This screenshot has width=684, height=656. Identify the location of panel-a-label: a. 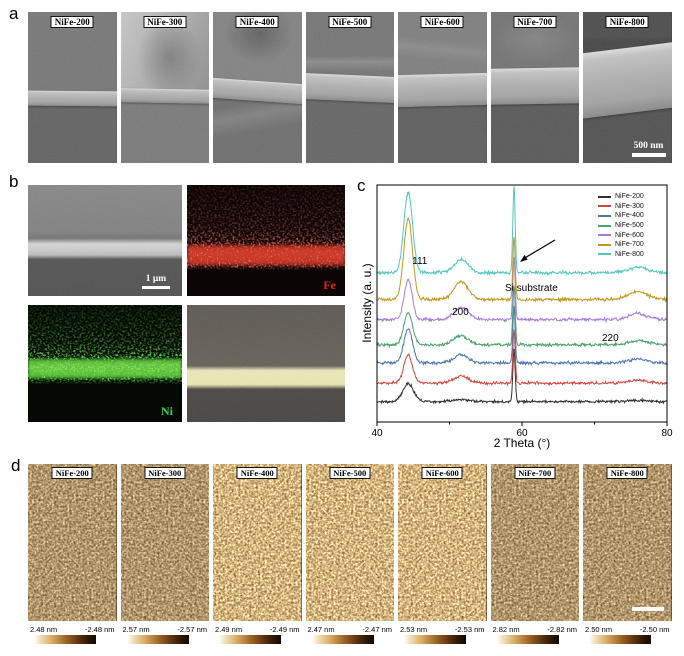
(14, 13).